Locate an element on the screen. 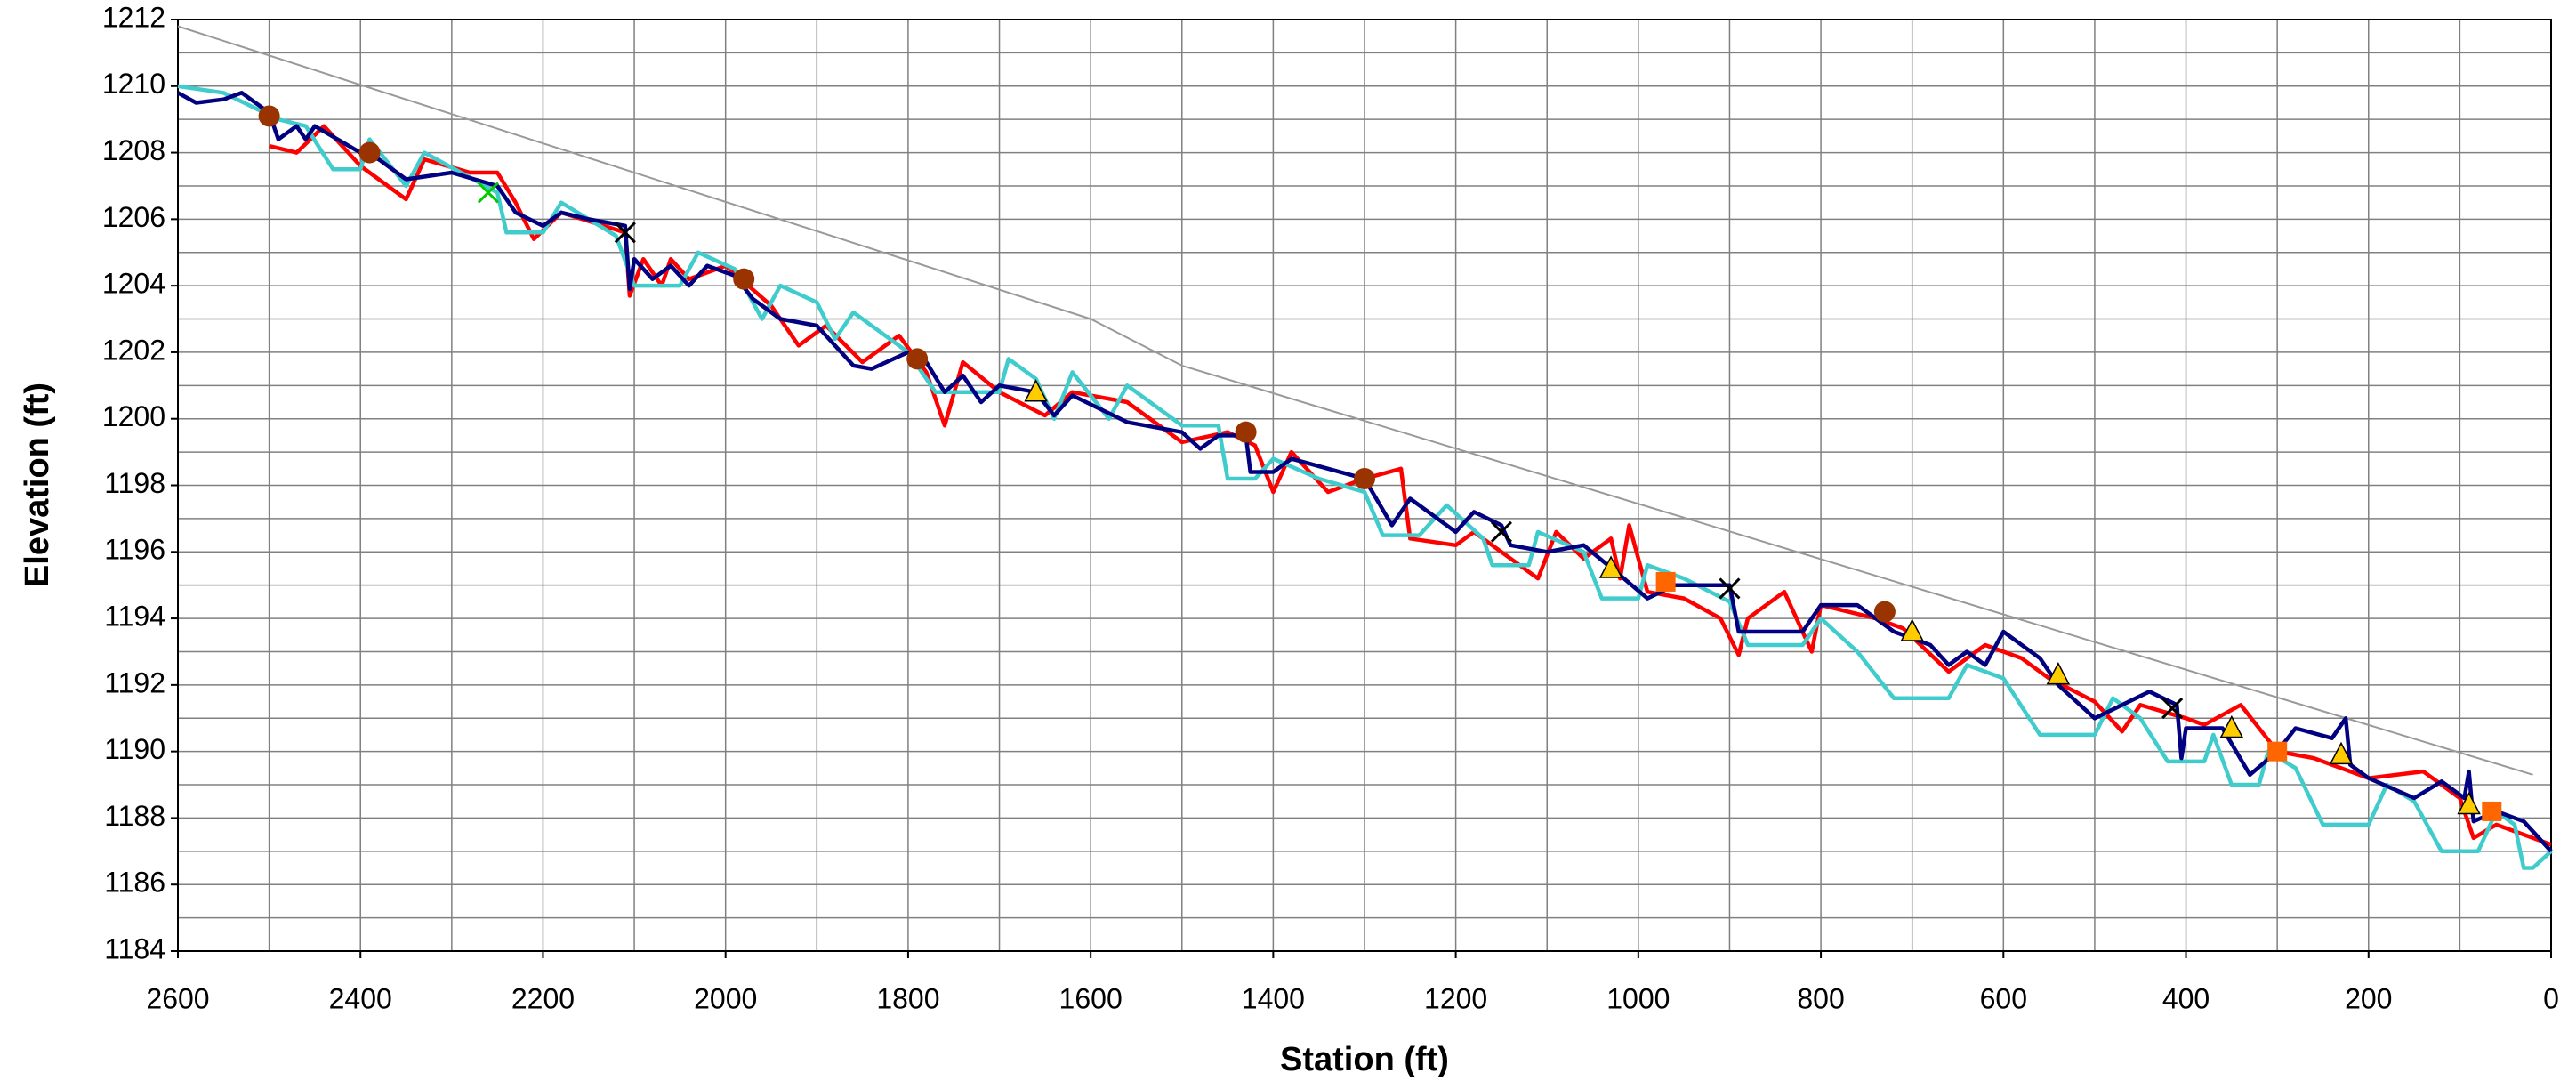  x-tick-label: 0 is located at coordinates (2551, 998).